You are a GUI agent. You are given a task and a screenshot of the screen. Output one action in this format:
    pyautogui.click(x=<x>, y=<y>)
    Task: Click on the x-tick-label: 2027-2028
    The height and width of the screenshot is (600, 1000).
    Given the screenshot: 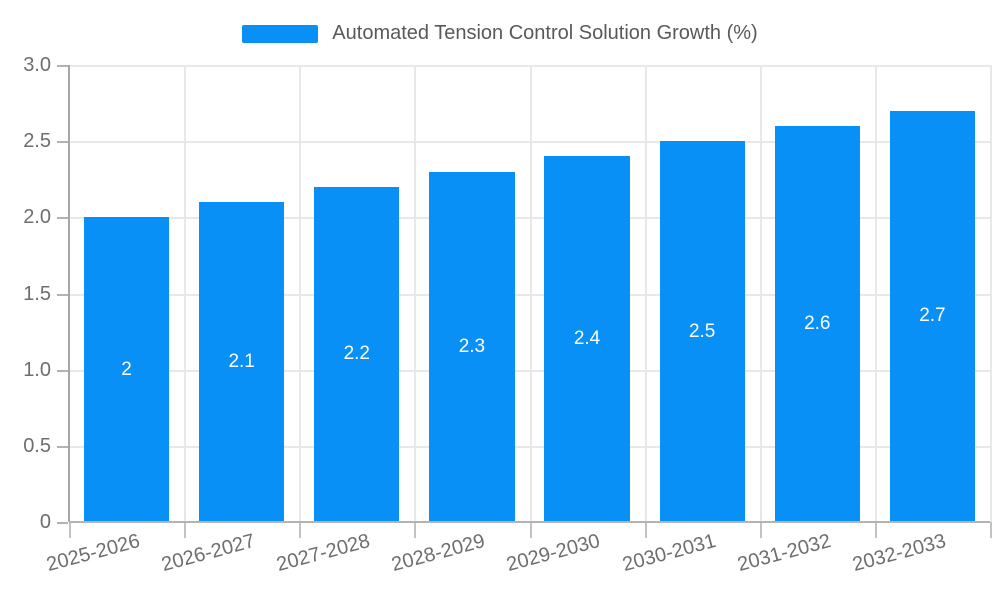 What is the action you would take?
    pyautogui.click(x=323, y=553)
    